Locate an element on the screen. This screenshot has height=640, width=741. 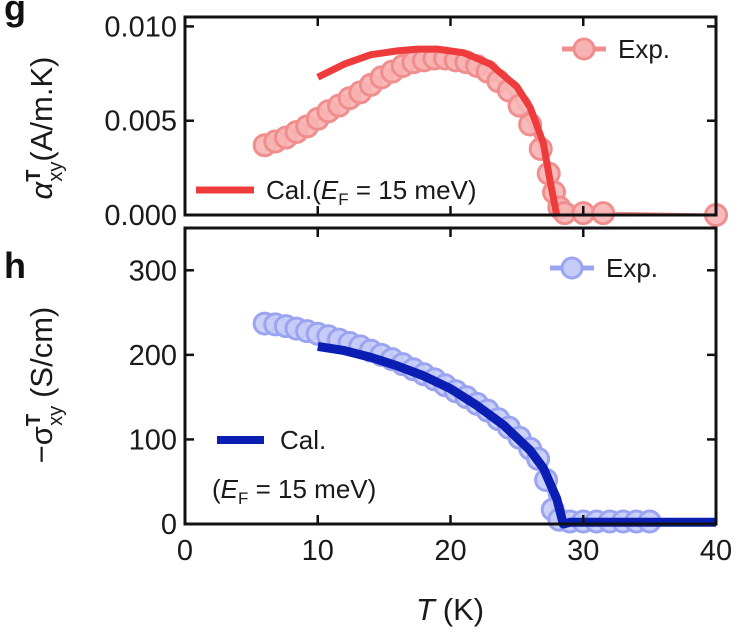
panel-h-ylabel: −σTxy(S/cm) is located at coordinates (45, 385).